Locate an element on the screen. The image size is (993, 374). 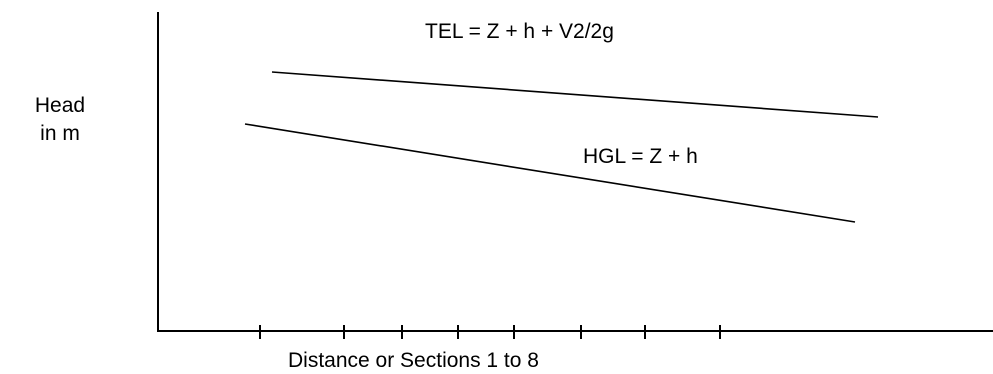
tel-line is located at coordinates (575, 94).